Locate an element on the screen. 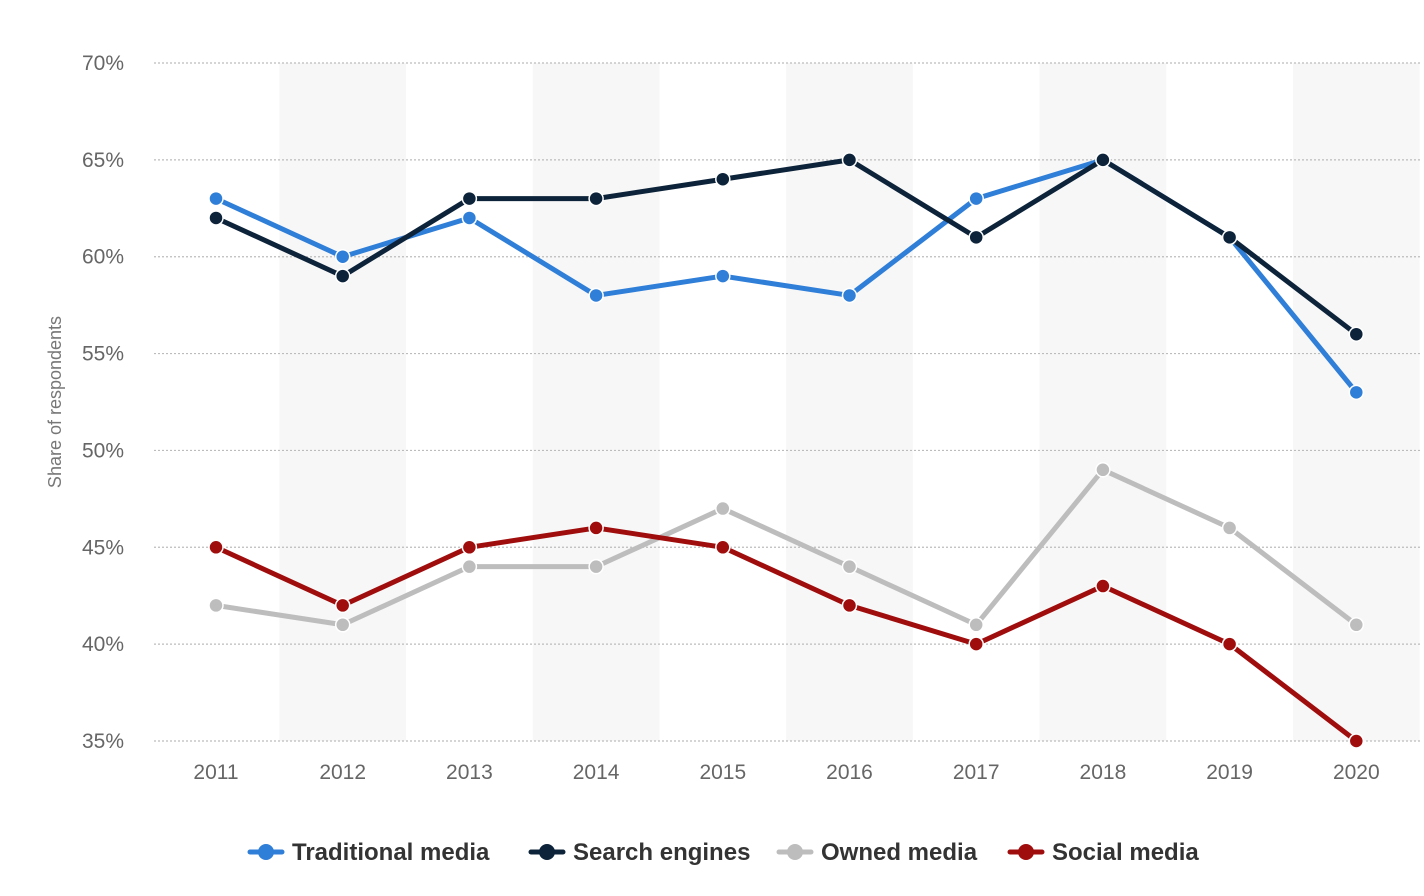  x-tick-label: 2014 is located at coordinates (596, 772).